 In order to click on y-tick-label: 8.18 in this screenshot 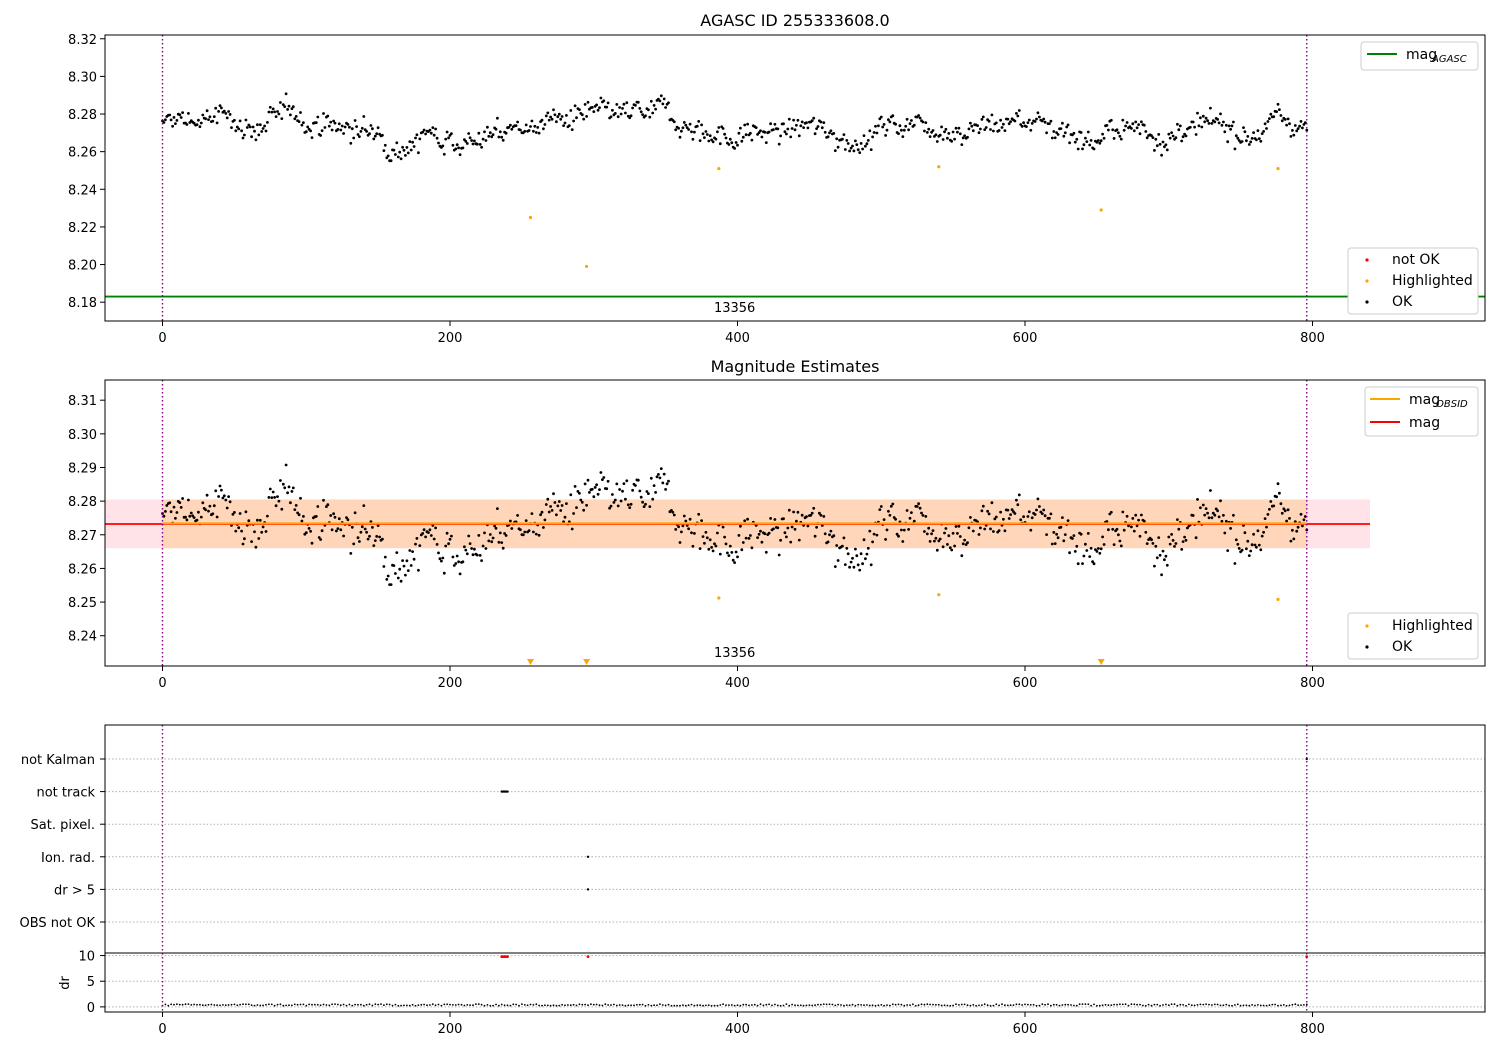, I will do `click(82, 303)`.